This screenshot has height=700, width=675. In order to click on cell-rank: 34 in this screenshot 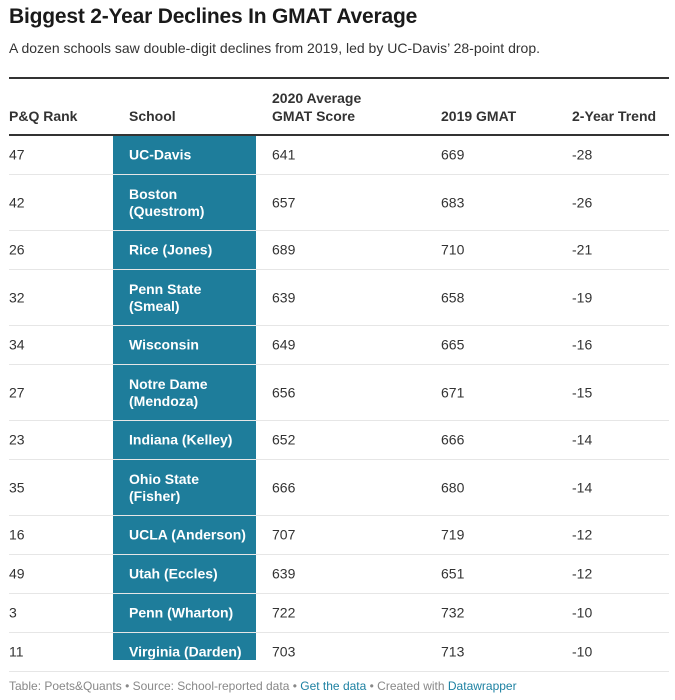, I will do `click(17, 344)`.